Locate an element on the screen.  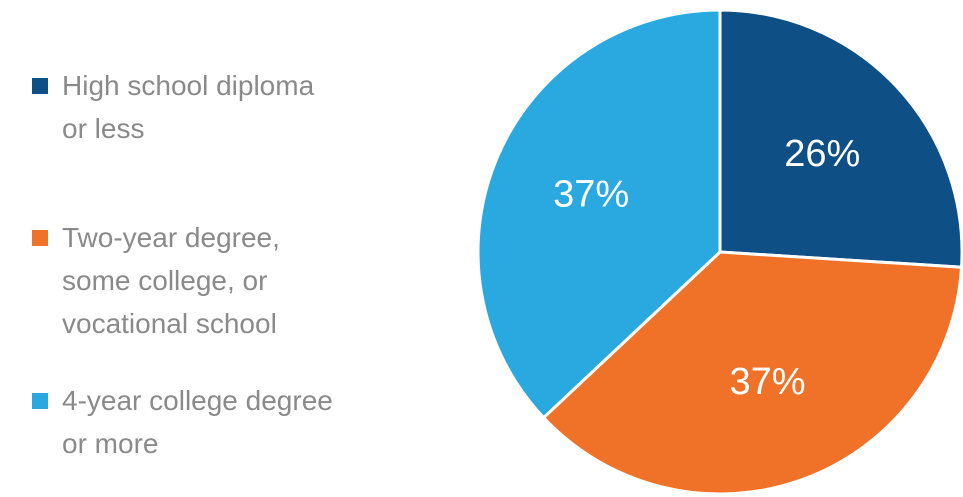
data-label: 26% is located at coordinates (822, 154).